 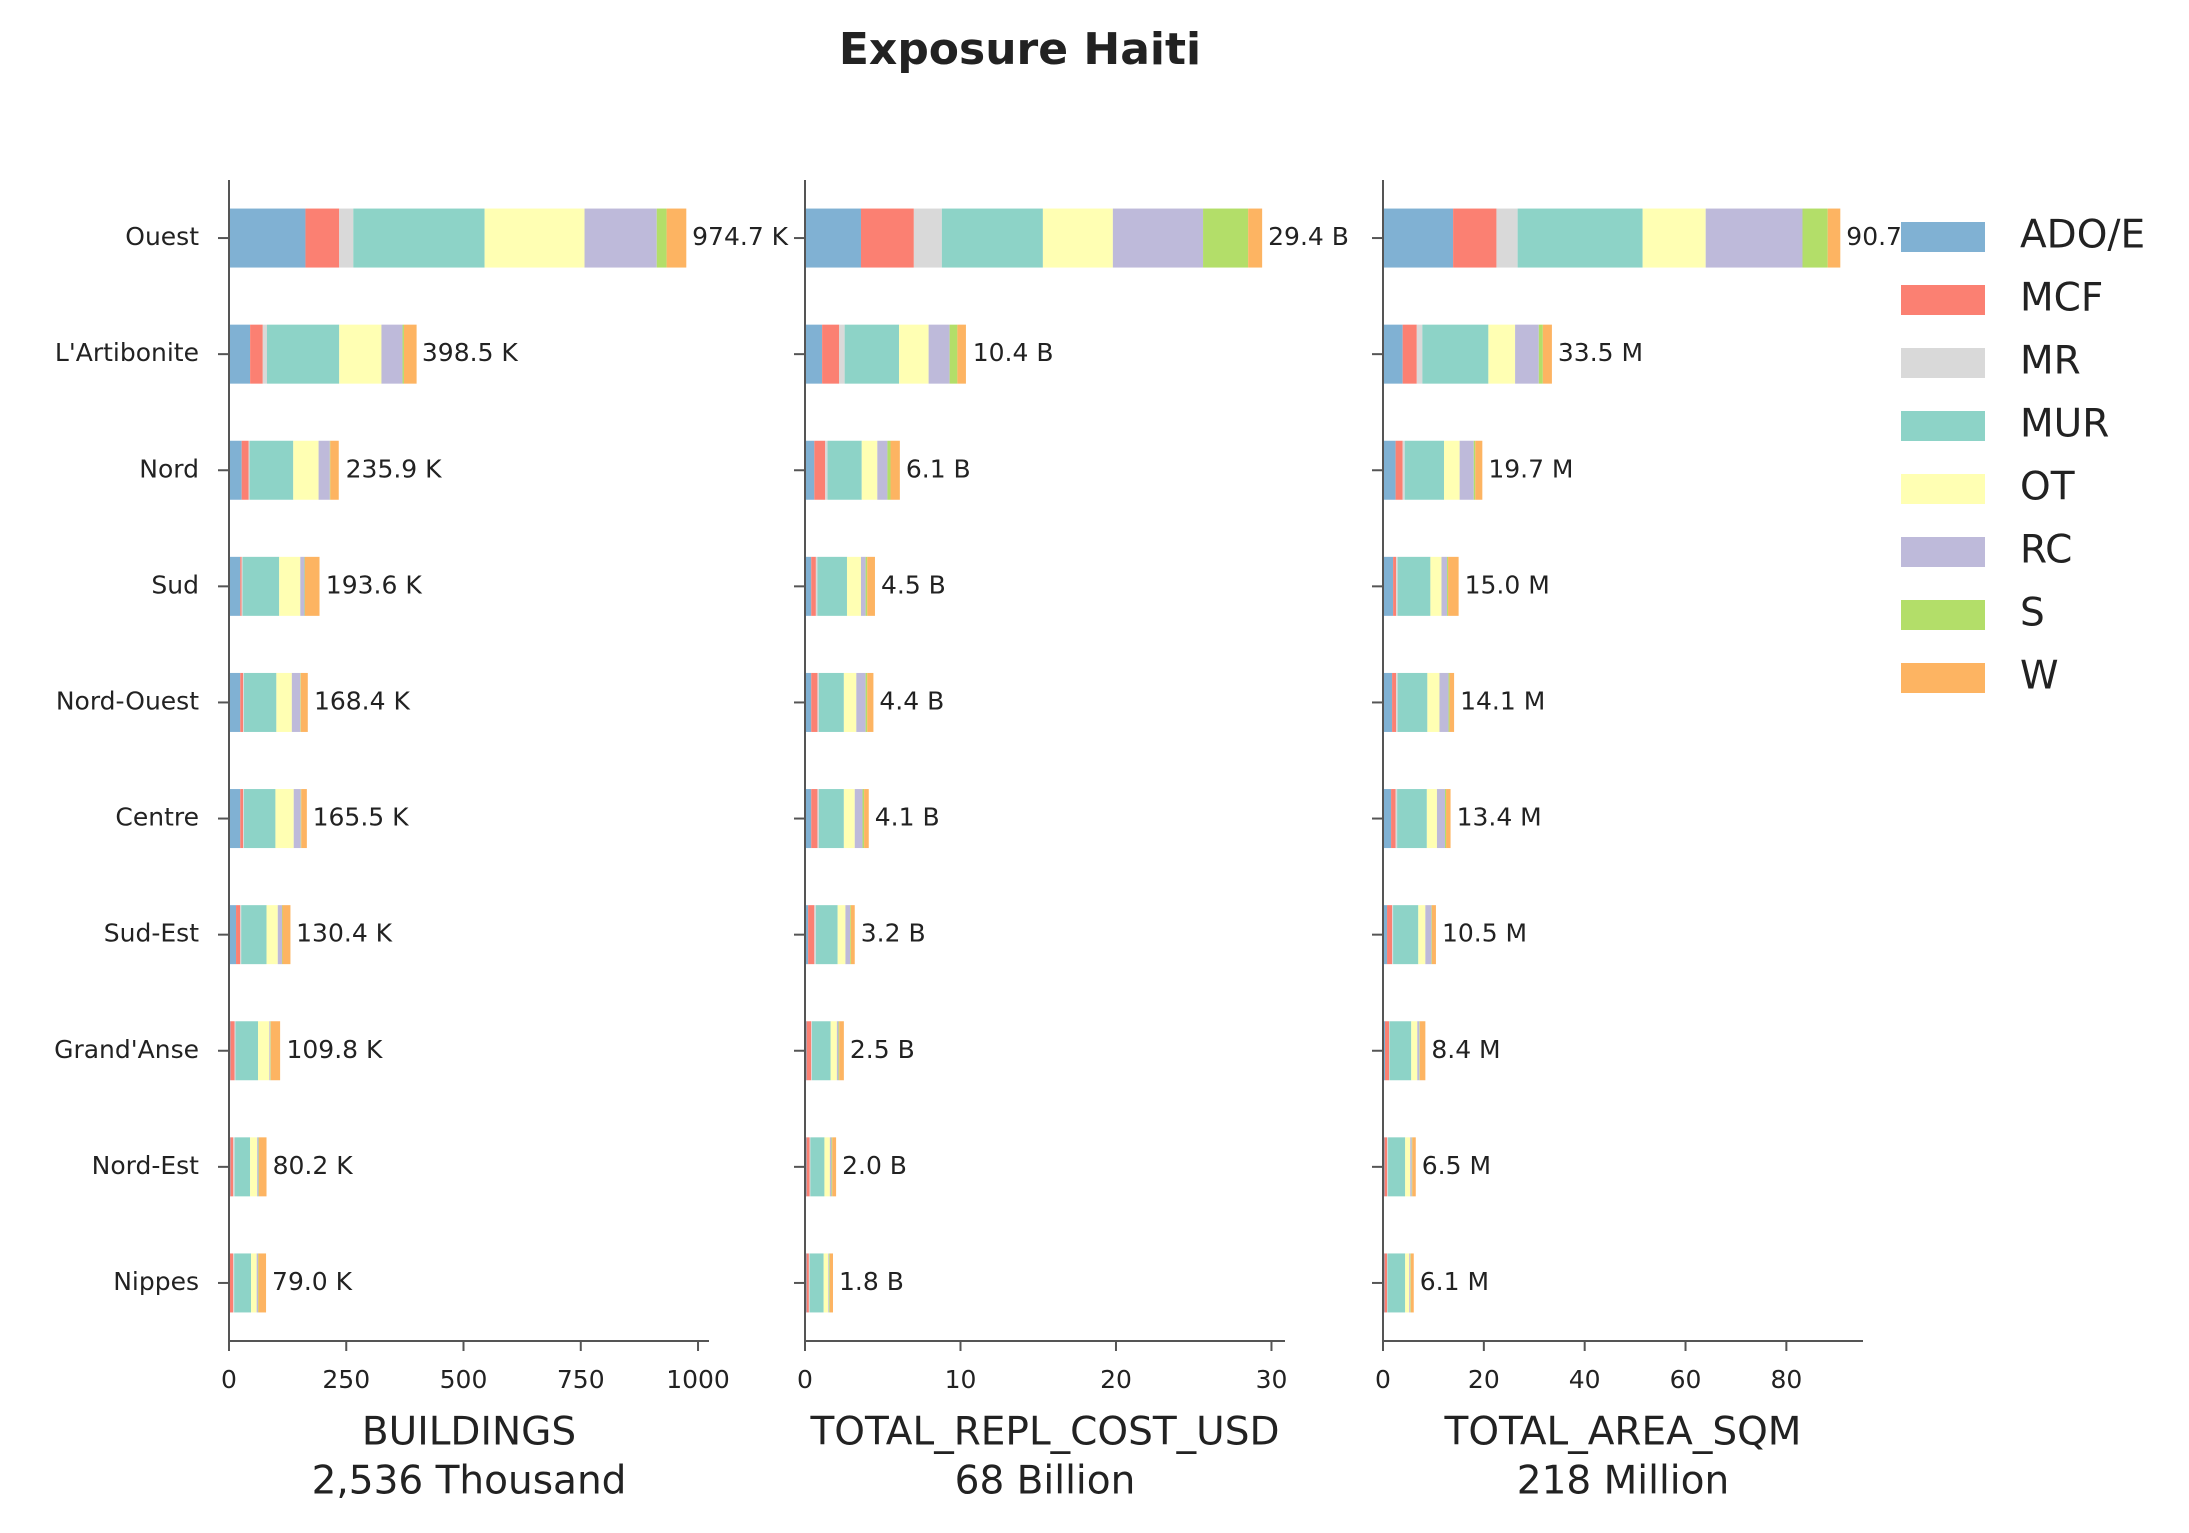 What do you see at coordinates (313, 1165) in the screenshot?
I see `value-label: 80.2 K` at bounding box center [313, 1165].